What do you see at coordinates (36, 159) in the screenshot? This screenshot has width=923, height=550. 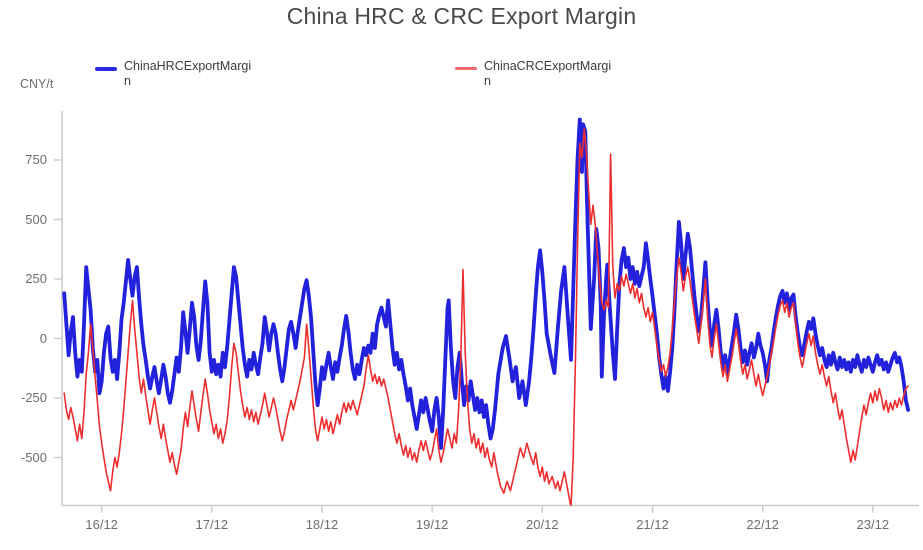 I see `y-tick-label: 750` at bounding box center [36, 159].